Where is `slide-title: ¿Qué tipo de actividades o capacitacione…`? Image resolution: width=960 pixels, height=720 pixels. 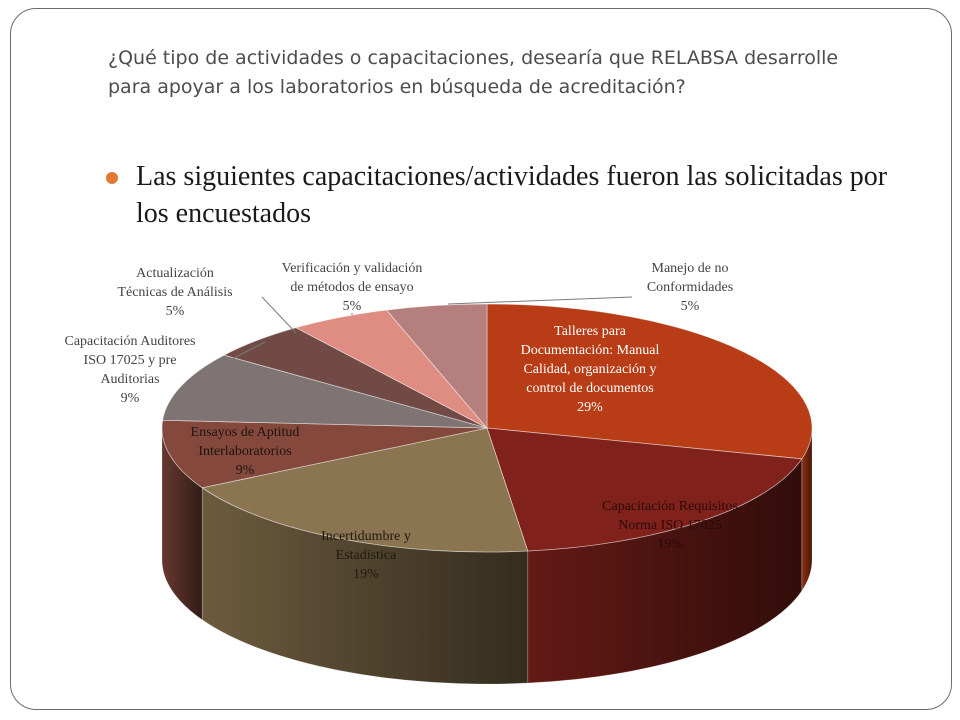
slide-title: ¿Qué tipo de actividades o capacitacione… is located at coordinates (473, 72).